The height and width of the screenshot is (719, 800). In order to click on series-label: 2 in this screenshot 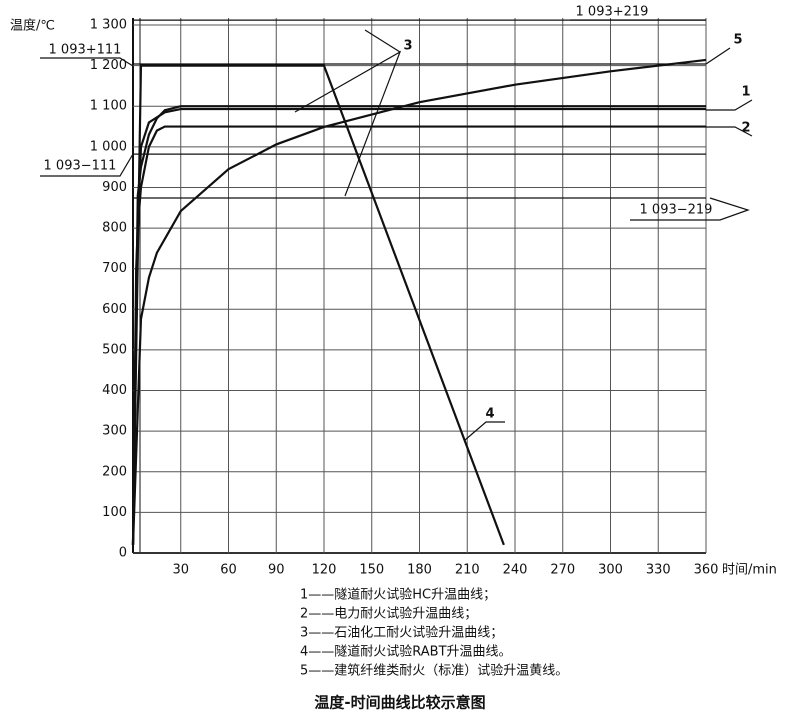, I will do `click(745, 128)`.